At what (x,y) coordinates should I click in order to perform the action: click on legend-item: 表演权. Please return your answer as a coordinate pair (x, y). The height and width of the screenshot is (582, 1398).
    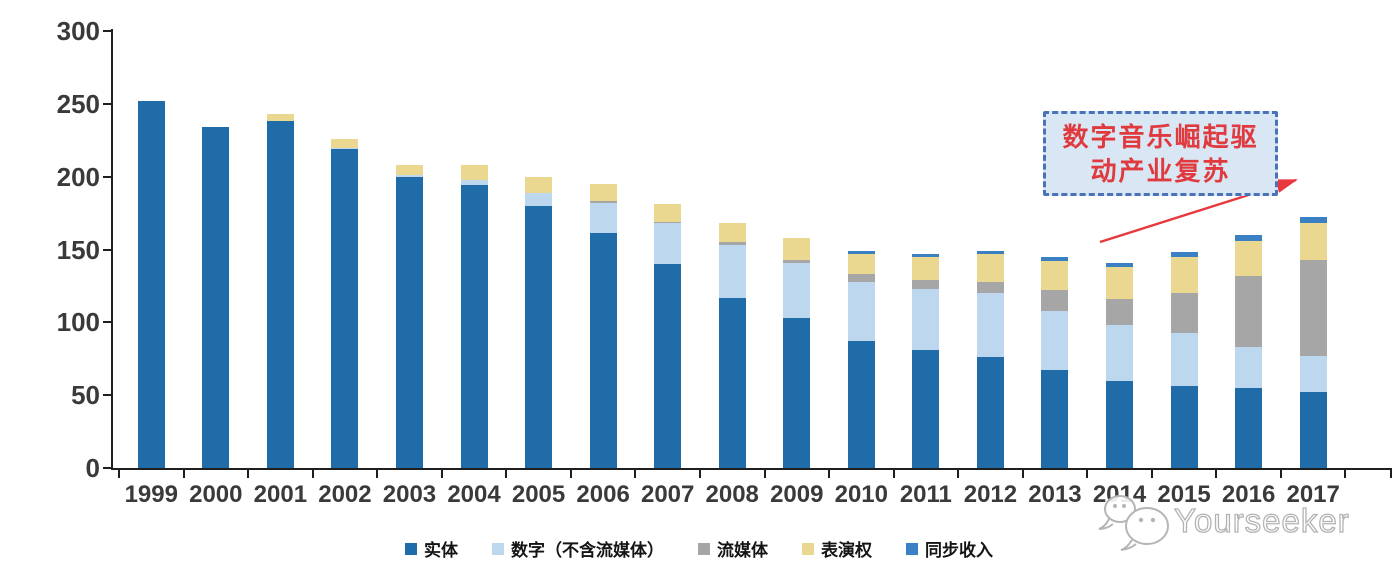
    Looking at the image, I should click on (837, 548).